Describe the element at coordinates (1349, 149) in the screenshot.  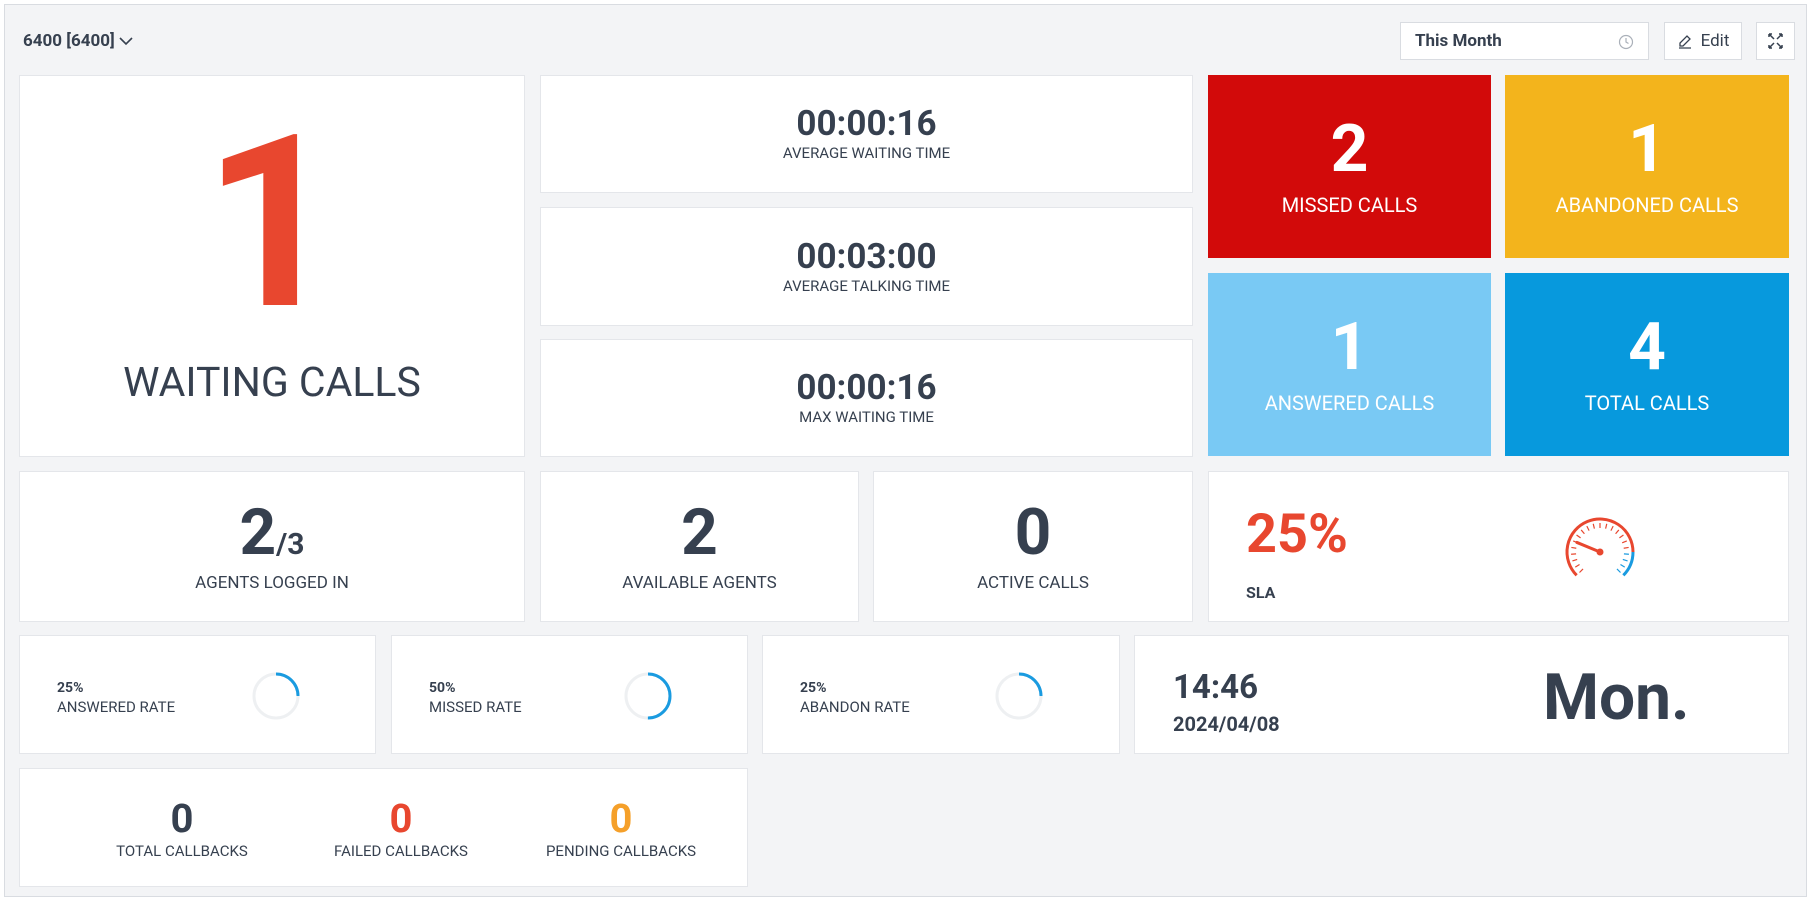
I see `tile-value: 2` at that location.